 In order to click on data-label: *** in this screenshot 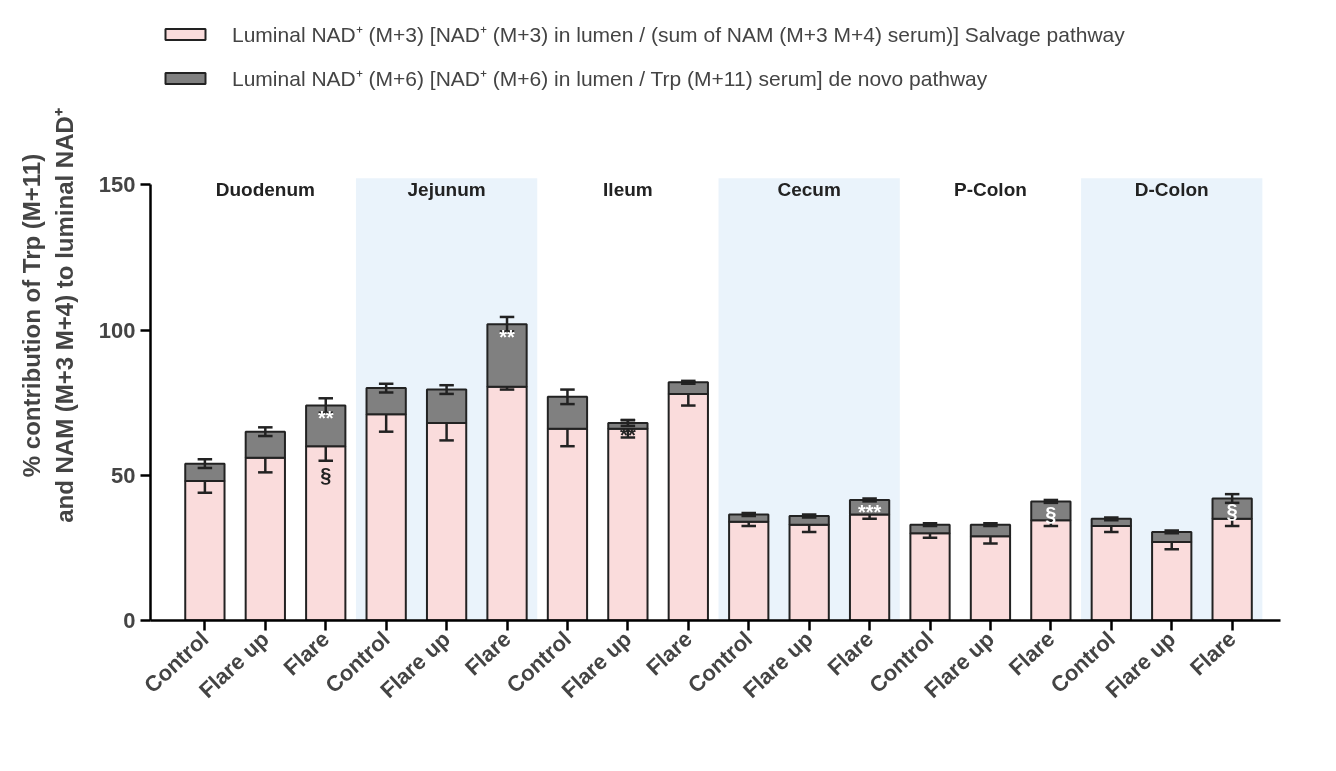, I will do `click(869, 512)`.